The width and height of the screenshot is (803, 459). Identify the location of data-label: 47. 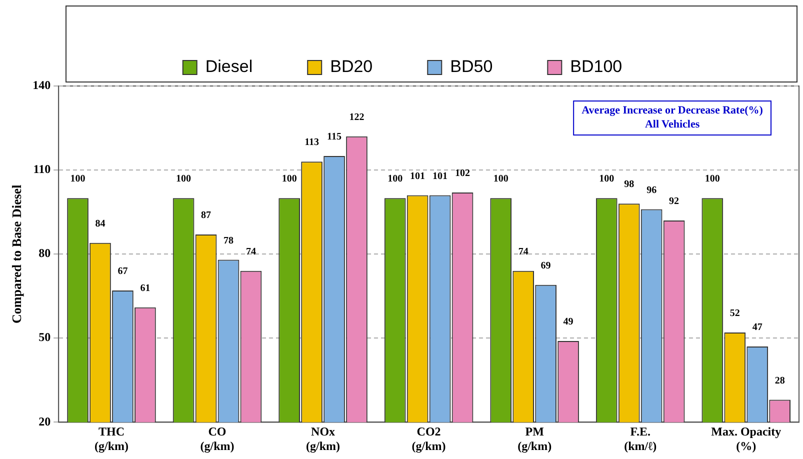
(757, 328).